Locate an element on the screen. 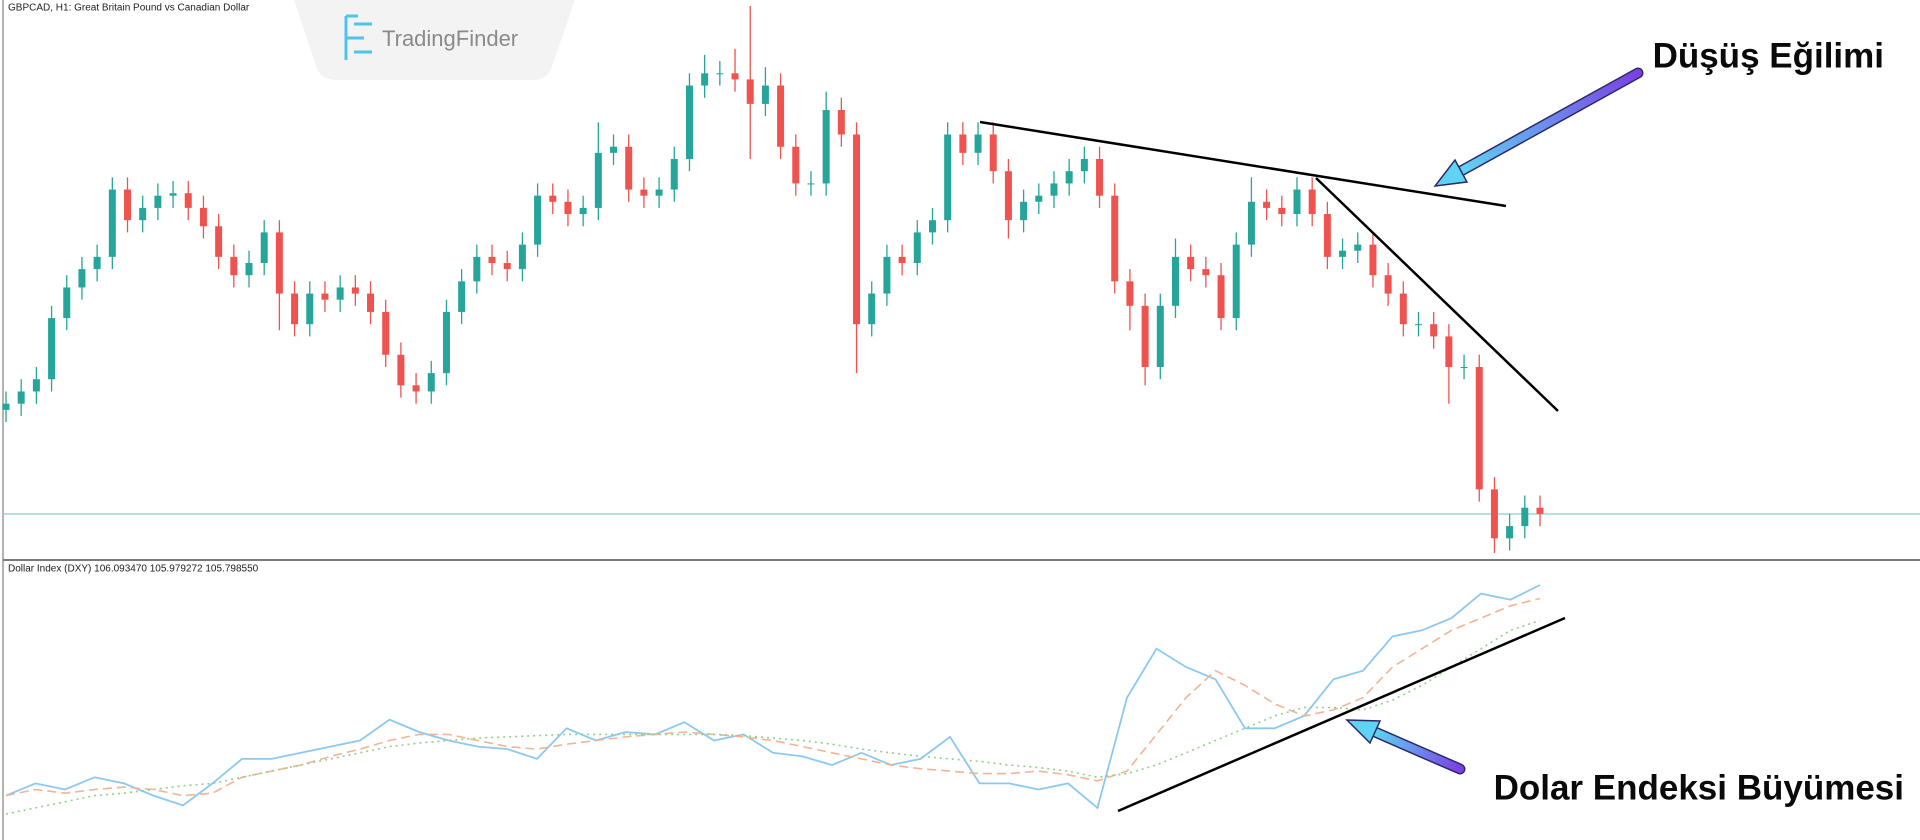  trend-line is located at coordinates (1243, 164).